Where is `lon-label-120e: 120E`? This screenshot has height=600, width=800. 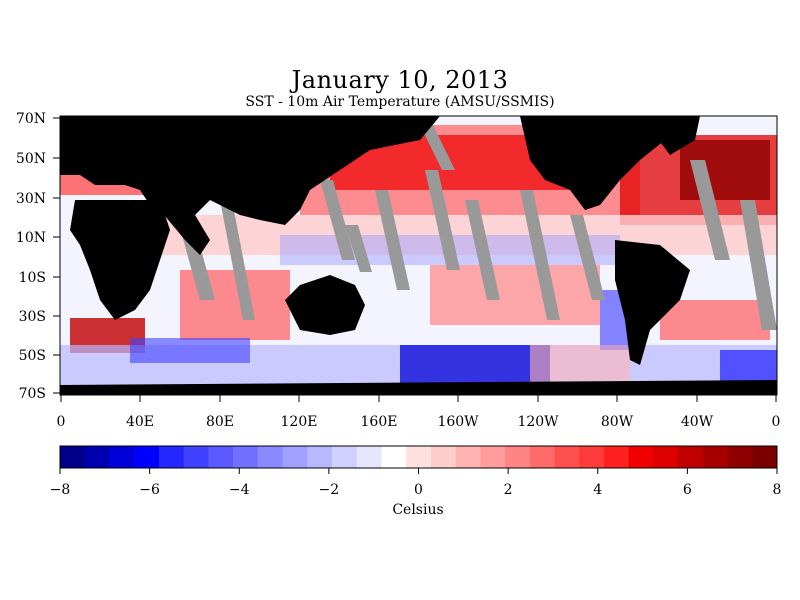 lon-label-120e: 120E is located at coordinates (299, 422).